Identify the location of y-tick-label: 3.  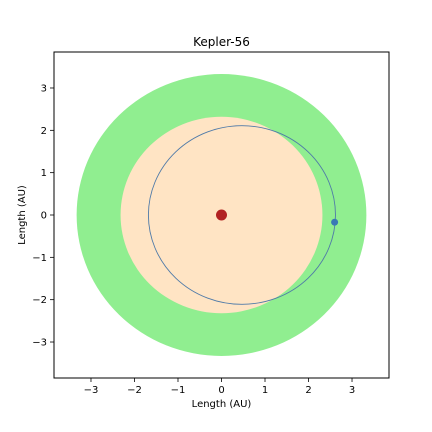
(44, 88).